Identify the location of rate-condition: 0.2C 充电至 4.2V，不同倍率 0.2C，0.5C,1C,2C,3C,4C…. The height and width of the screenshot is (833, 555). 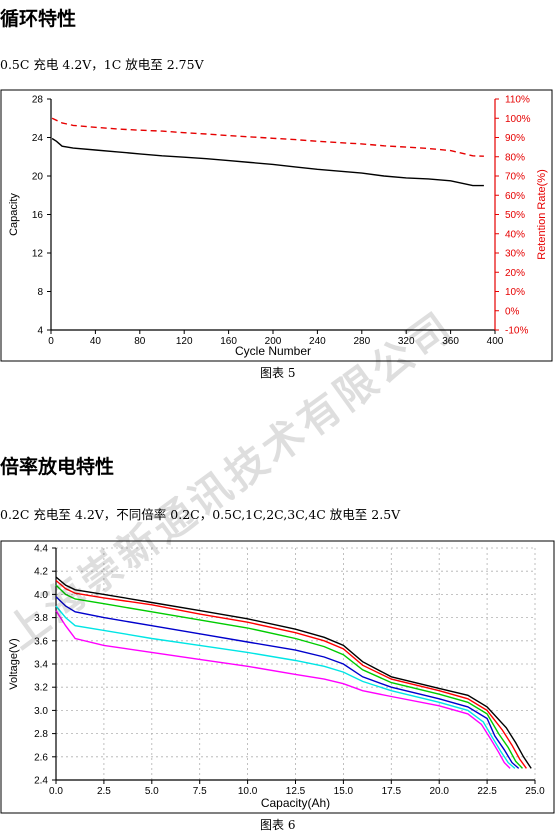
(200, 514).